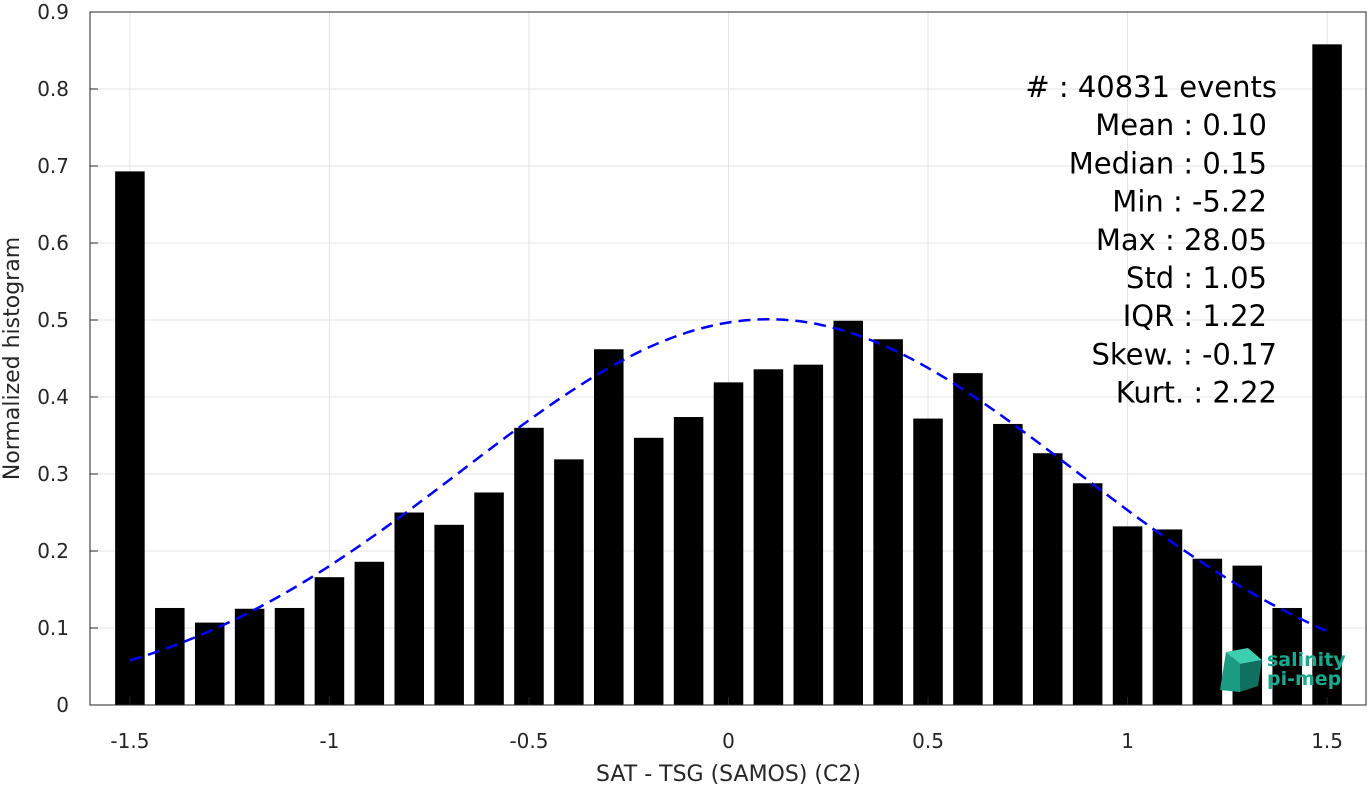  I want to click on salinity-pi-mep-logo: salinity pi-mep, so click(1283, 670).